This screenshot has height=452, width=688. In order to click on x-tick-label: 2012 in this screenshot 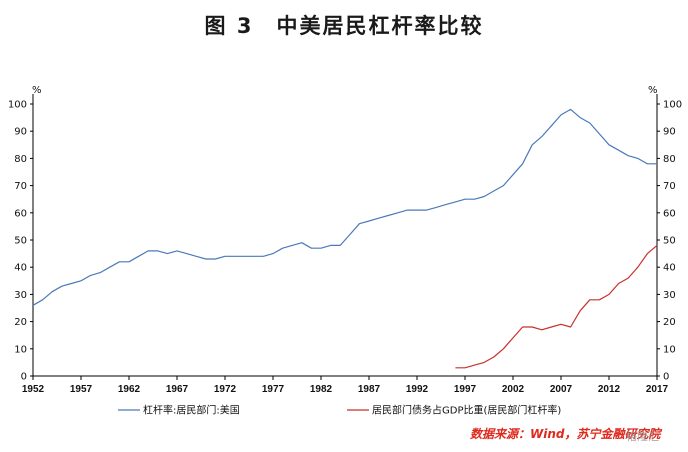, I will do `click(609, 389)`.